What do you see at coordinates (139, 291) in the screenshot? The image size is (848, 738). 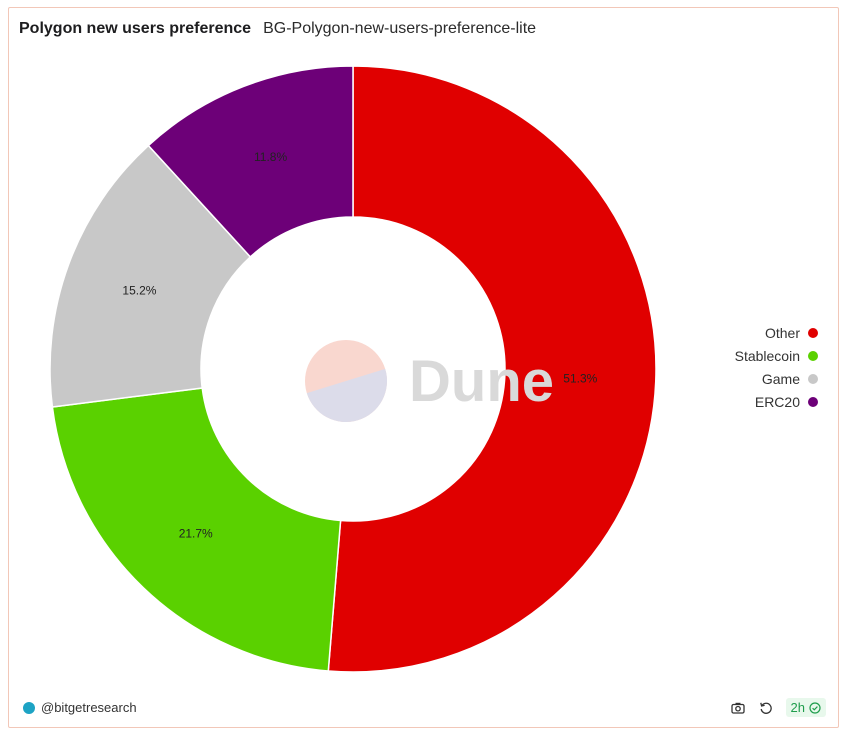 I see `slice-label-game: 15.2%` at bounding box center [139, 291].